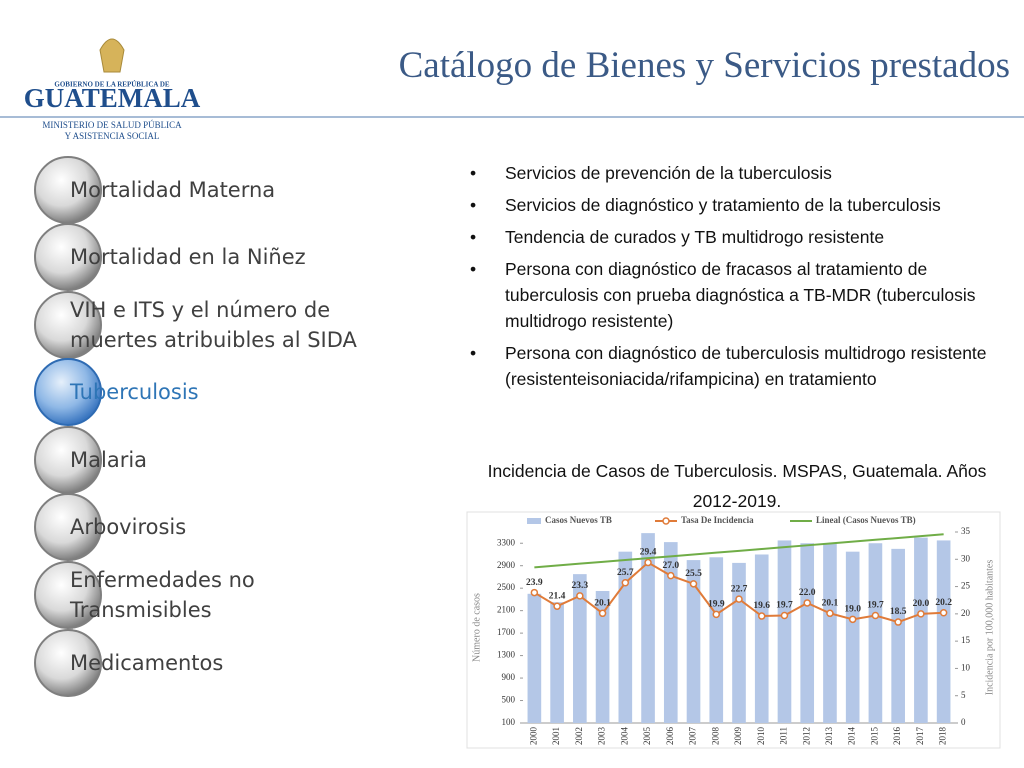 The height and width of the screenshot is (768, 1024). What do you see at coordinates (866, 520) in the screenshot?
I see `legend-label: Lineal (Casos Nuevos TB)` at bounding box center [866, 520].